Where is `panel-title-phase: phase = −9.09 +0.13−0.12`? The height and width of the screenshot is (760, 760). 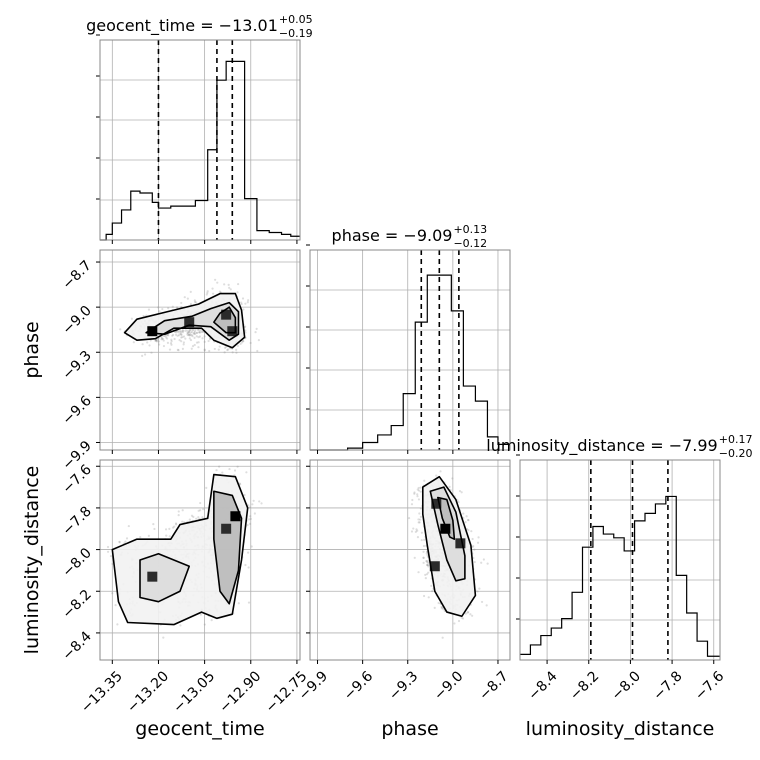 panel-title-phase: phase = −9.09 +0.13−0.12 is located at coordinates (410, 236).